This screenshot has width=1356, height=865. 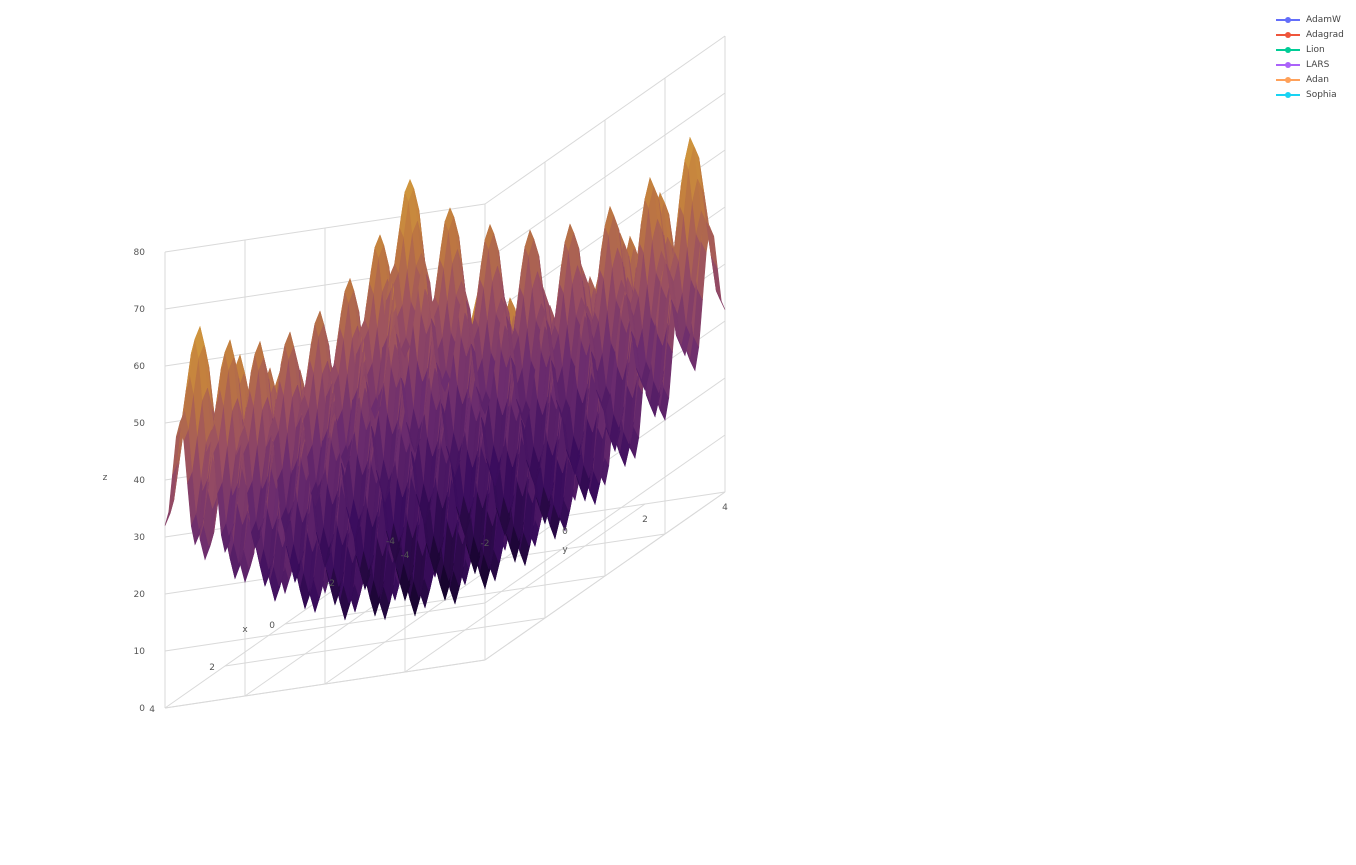 What do you see at coordinates (245, 630) in the screenshot?
I see `x-axis-title: x` at bounding box center [245, 630].